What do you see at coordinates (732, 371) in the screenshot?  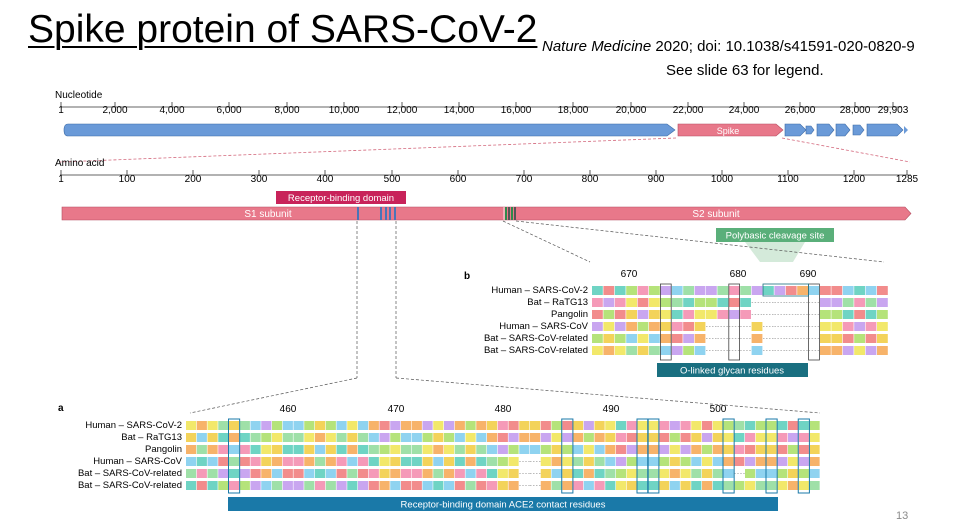 I see `o-glycan-label: O-linked glycan residues` at bounding box center [732, 371].